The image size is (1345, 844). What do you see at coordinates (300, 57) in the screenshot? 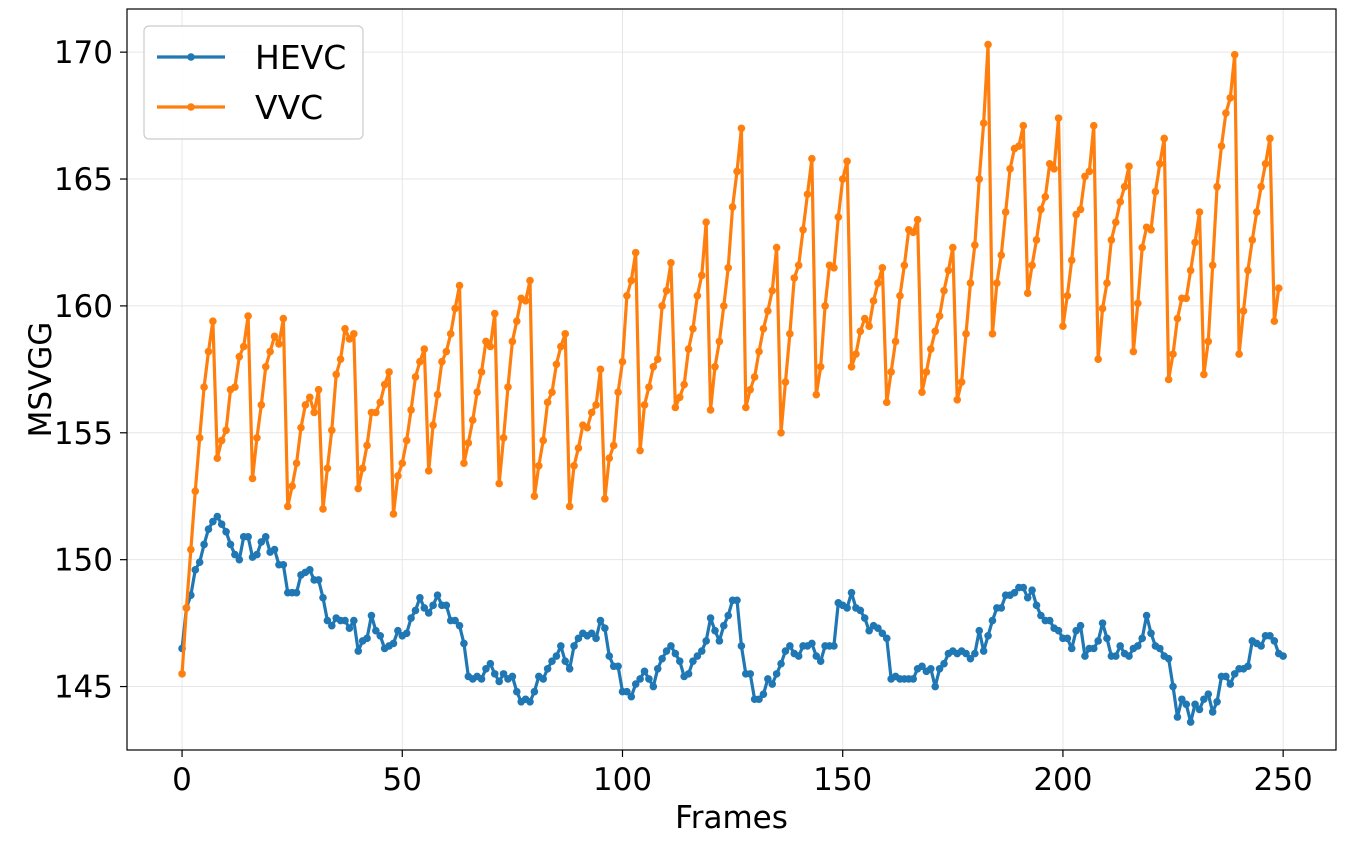
I see `legend-label: HEVC` at bounding box center [300, 57].